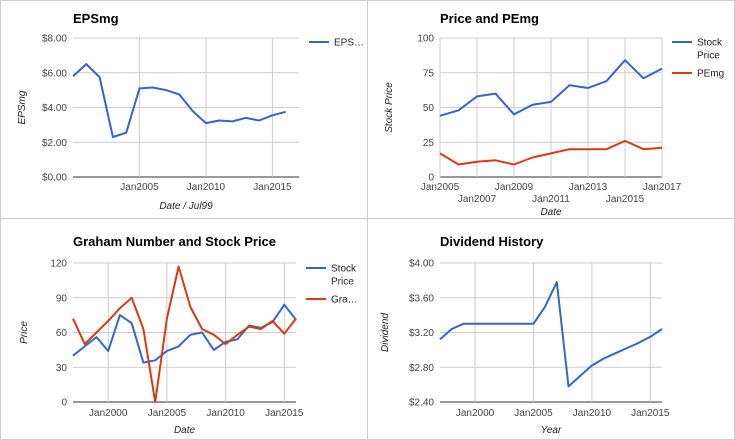 The width and height of the screenshot is (735, 440). I want to click on chart-title: Price and PEmg, so click(489, 18).